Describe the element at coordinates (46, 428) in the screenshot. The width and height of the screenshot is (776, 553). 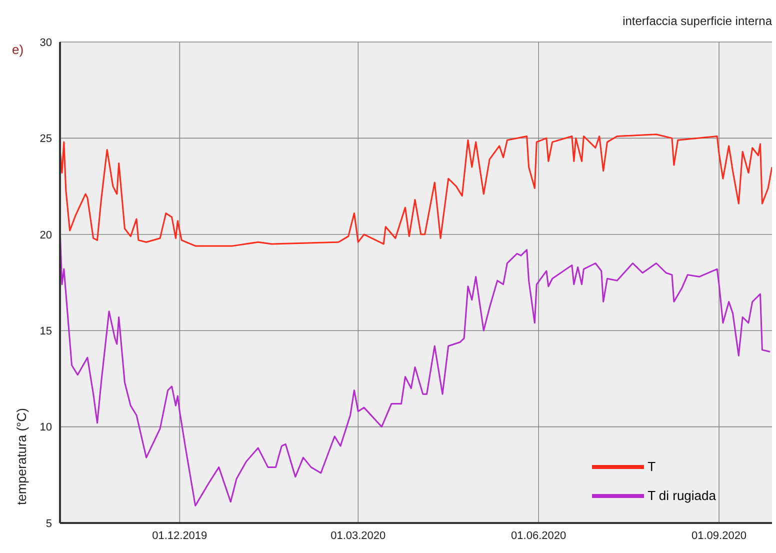
I see `y-tick-label: 10` at that location.